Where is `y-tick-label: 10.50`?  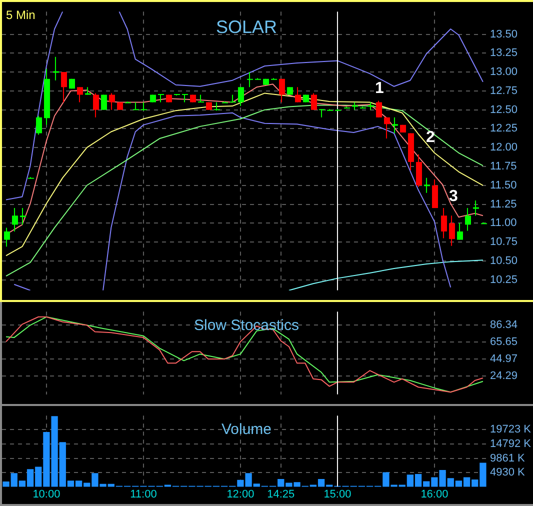 y-tick-label: 10.50 is located at coordinates (504, 260).